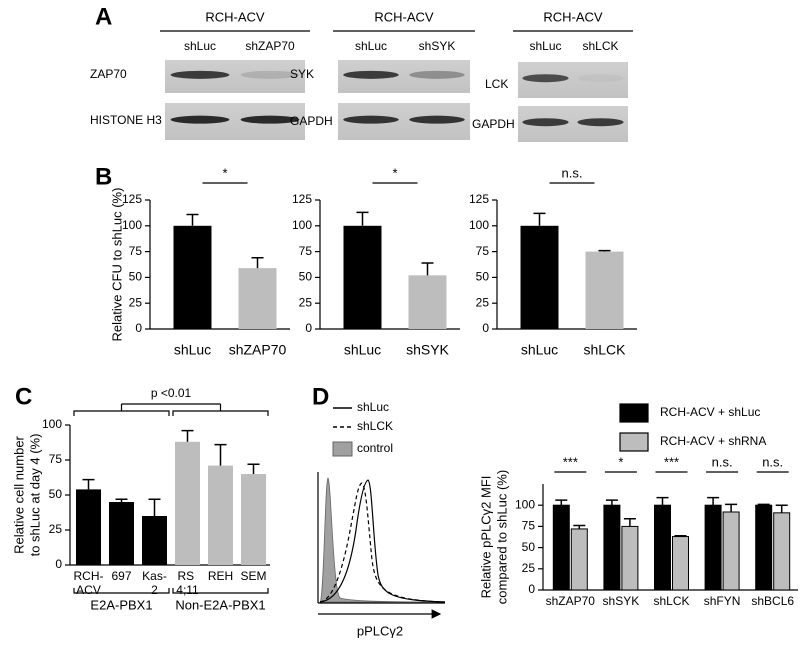 This screenshot has height=645, width=800. Describe the element at coordinates (220, 576) in the screenshot. I see `x-tick-label: REH` at that location.